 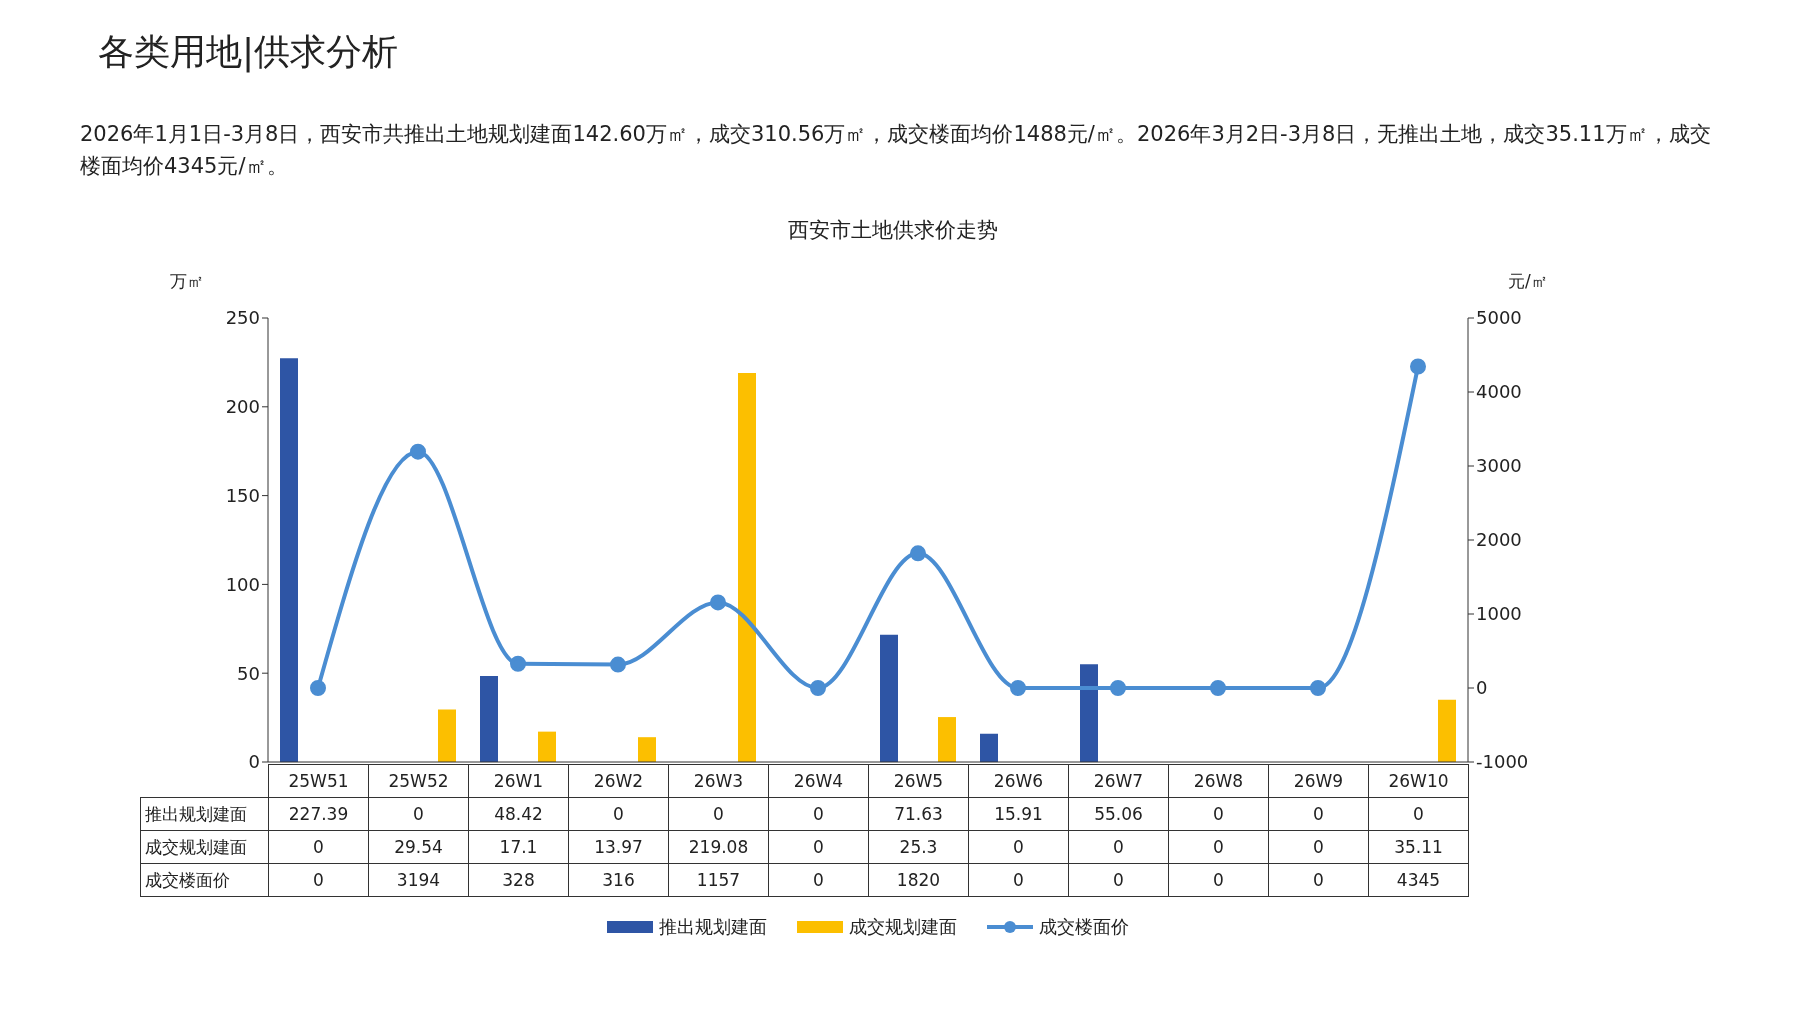 What do you see at coordinates (918, 781) in the screenshot?
I see `x-tick-label: 26W5` at bounding box center [918, 781].